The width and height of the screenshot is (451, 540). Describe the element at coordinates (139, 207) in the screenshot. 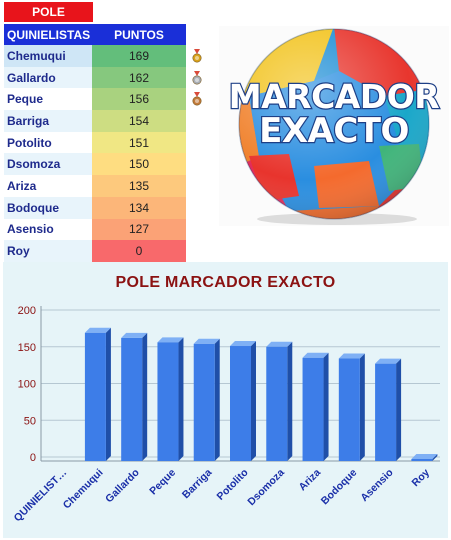

I see `player-points: 134` at that location.